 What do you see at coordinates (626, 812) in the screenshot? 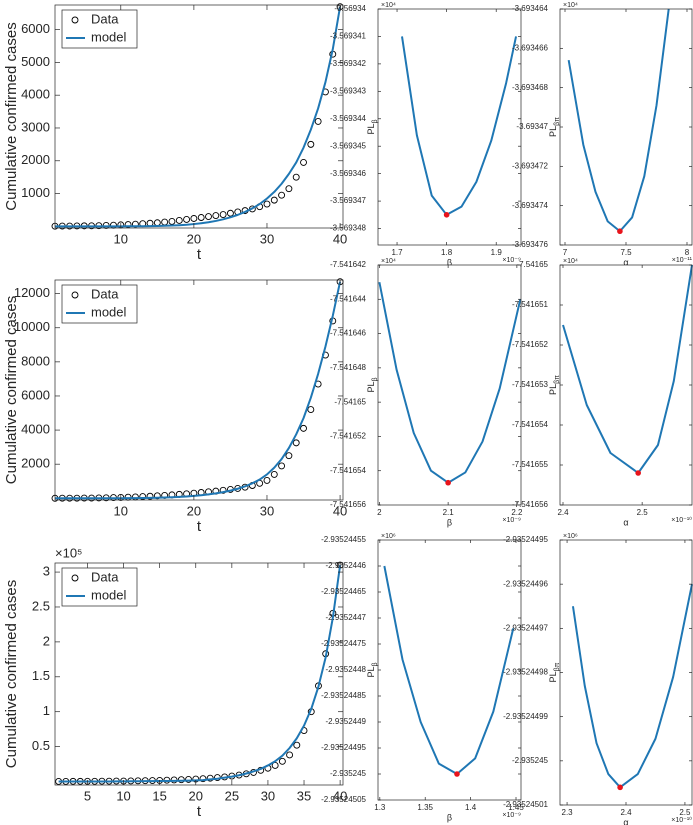
I see `x-tick-label: 2.4` at bounding box center [626, 812].